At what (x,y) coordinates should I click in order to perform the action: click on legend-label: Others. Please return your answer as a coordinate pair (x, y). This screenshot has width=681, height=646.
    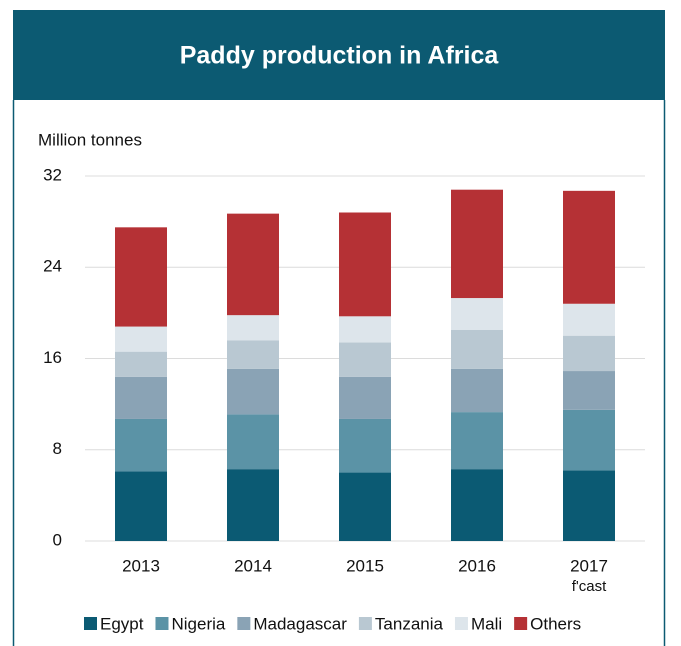
    Looking at the image, I should click on (555, 623).